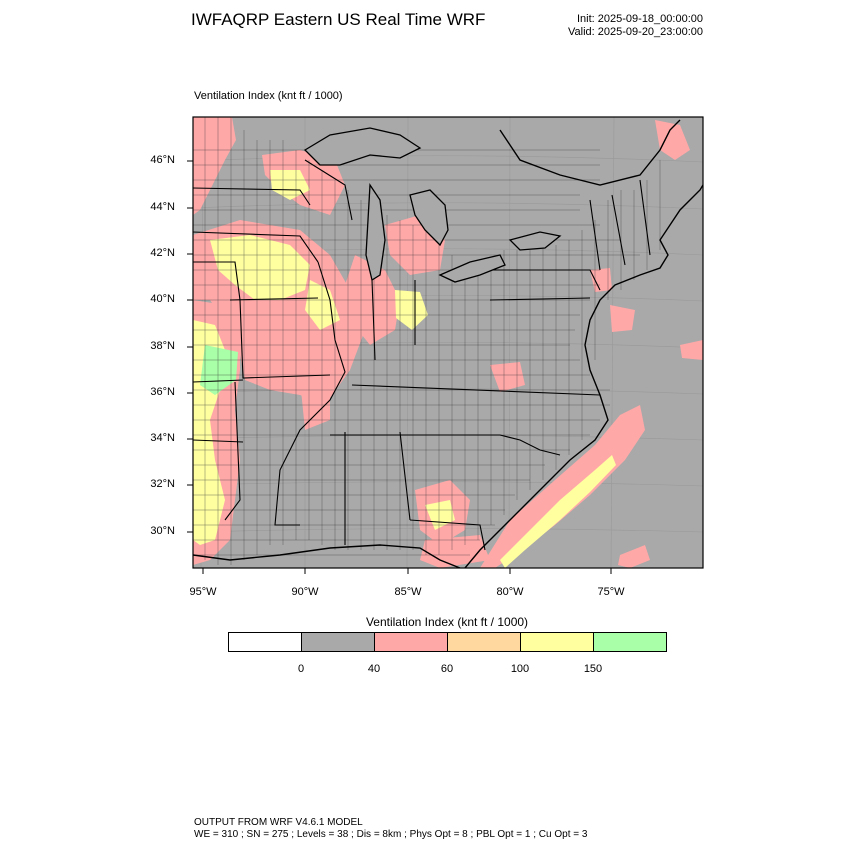  Describe the element at coordinates (322, 305) in the screenshot. I see `field-illinois-yellow` at that location.